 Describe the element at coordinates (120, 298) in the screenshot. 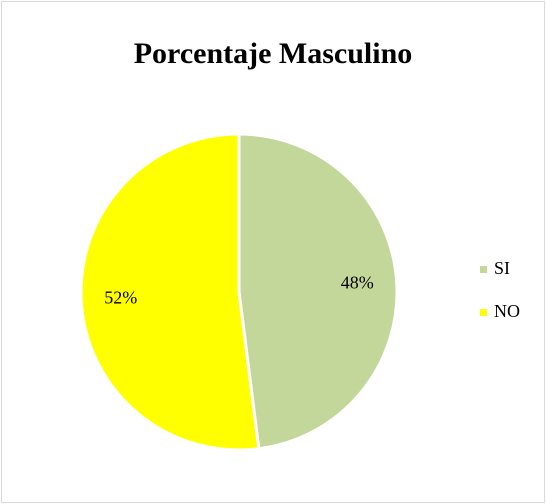

I see `data-label: 52%` at that location.